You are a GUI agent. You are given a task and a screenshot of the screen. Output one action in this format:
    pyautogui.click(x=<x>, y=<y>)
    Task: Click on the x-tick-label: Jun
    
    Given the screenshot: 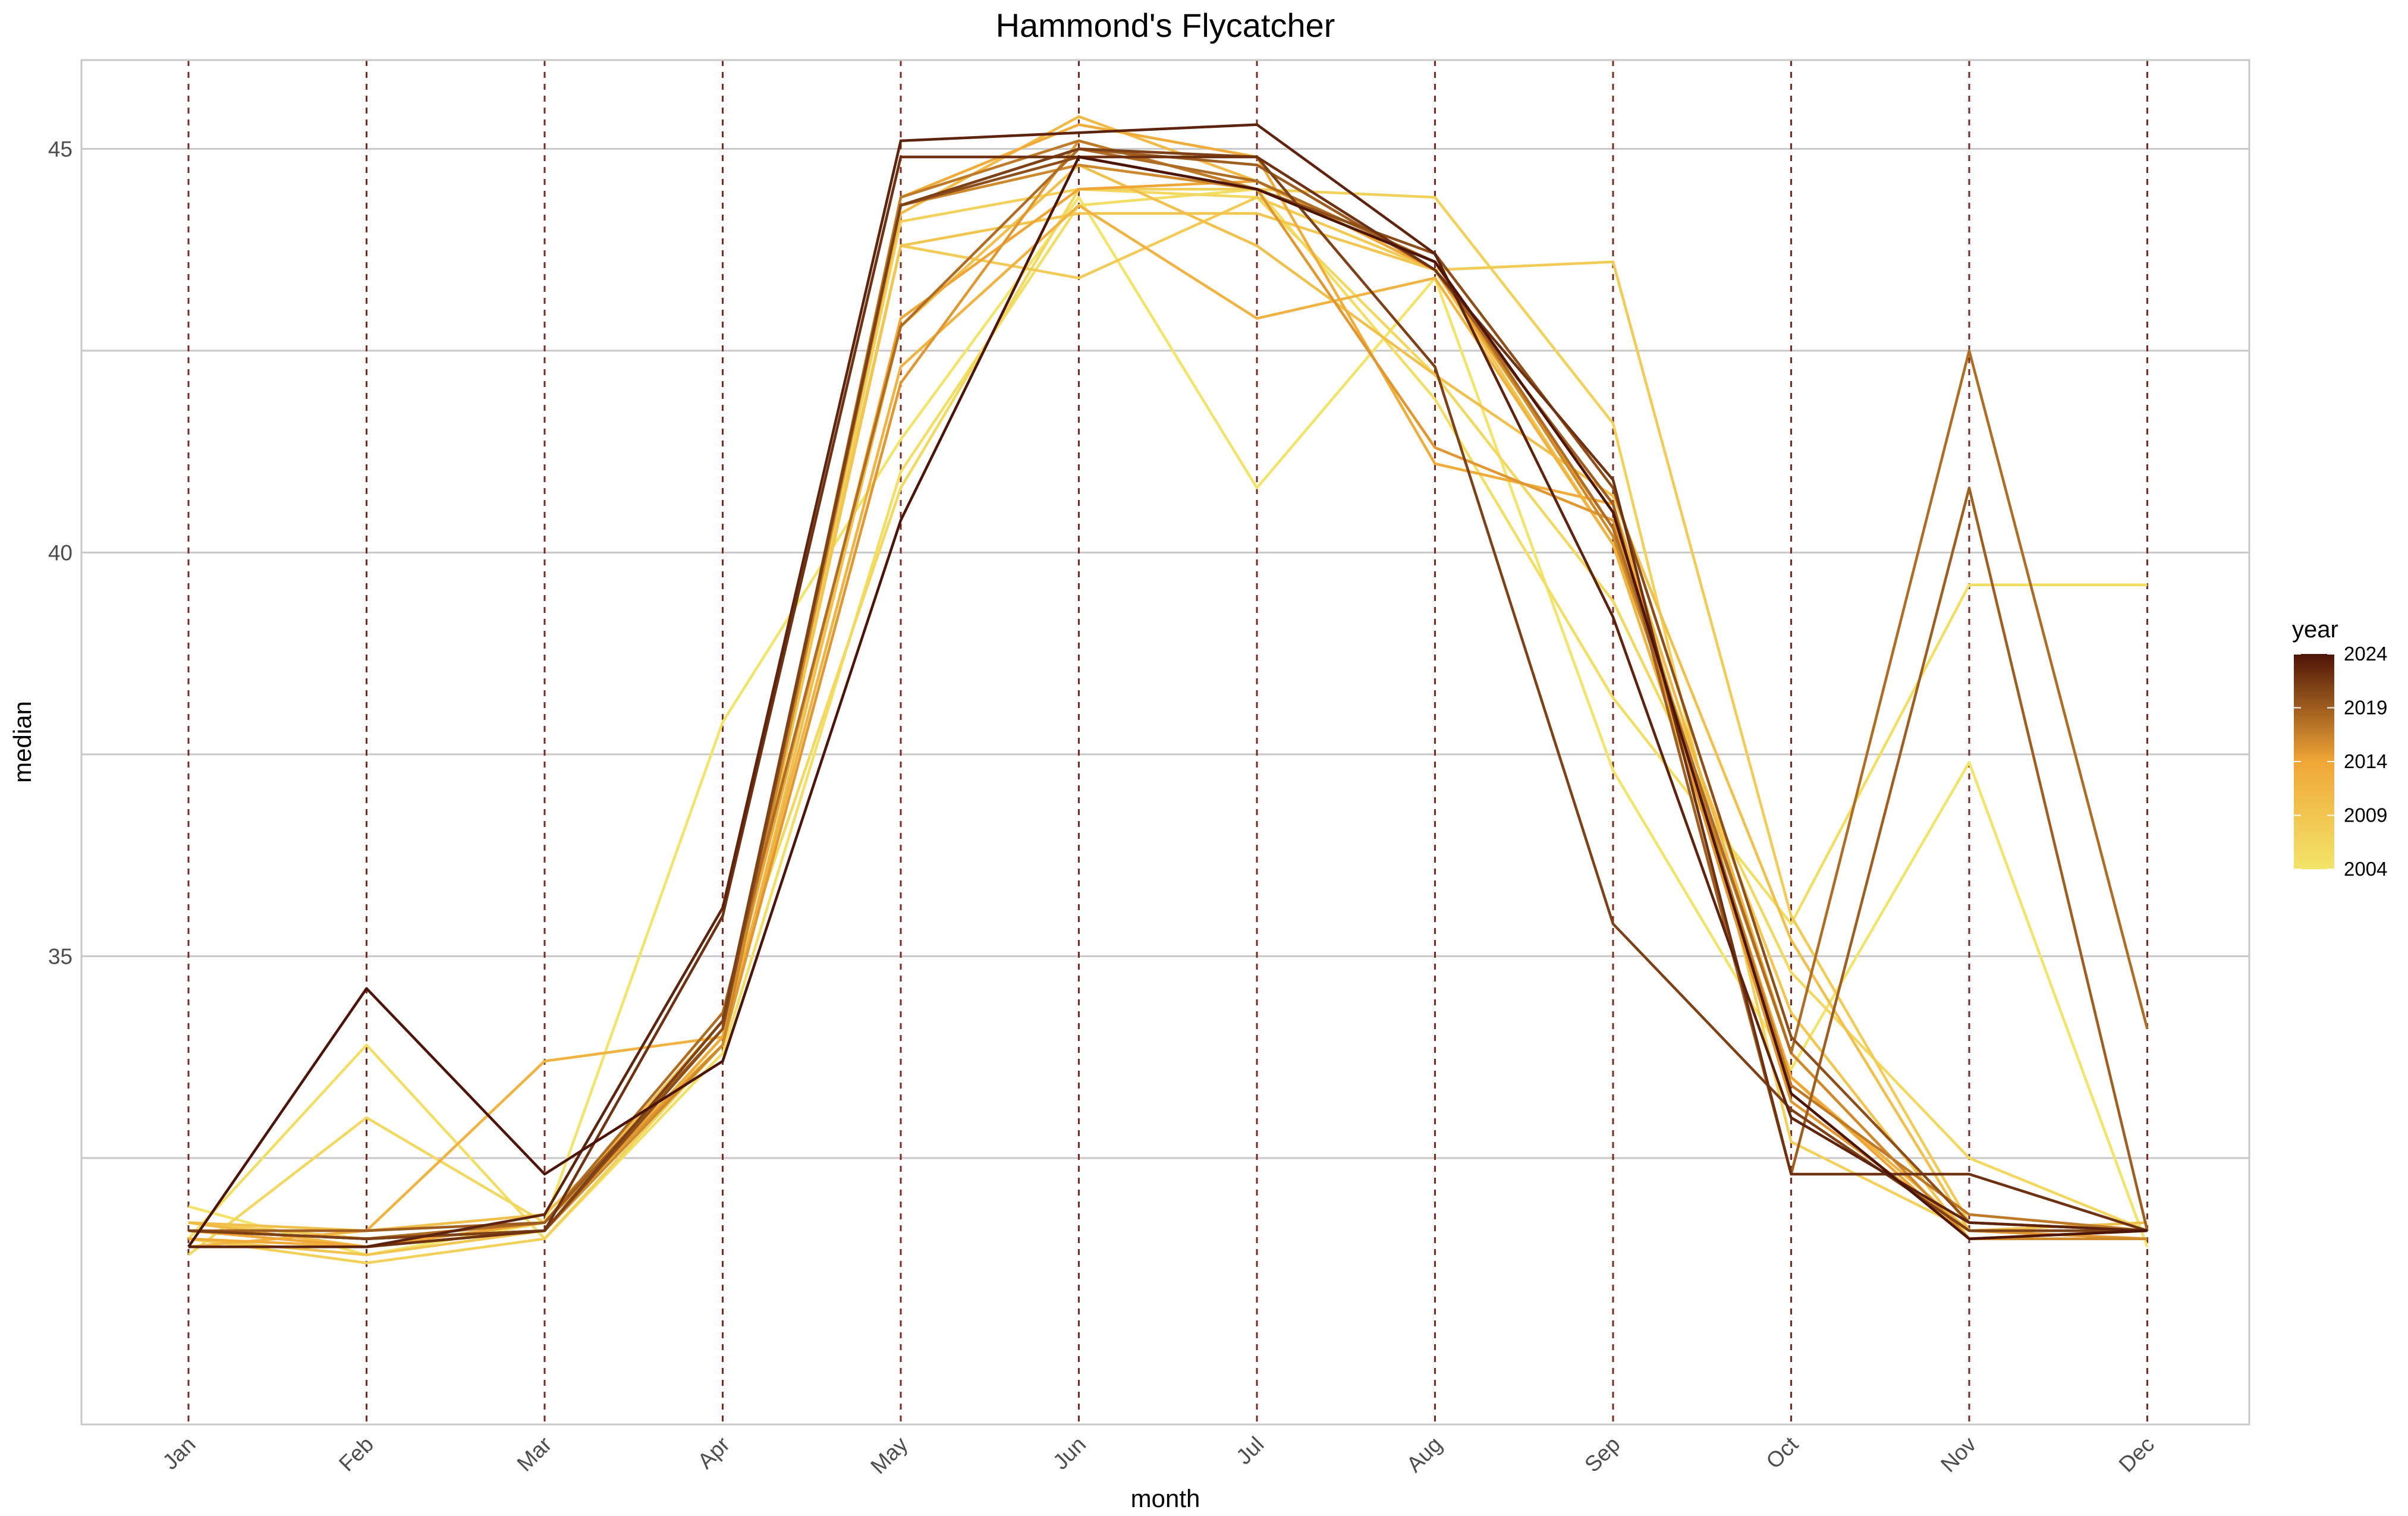 What is the action you would take?
    pyautogui.click(x=1069, y=1453)
    